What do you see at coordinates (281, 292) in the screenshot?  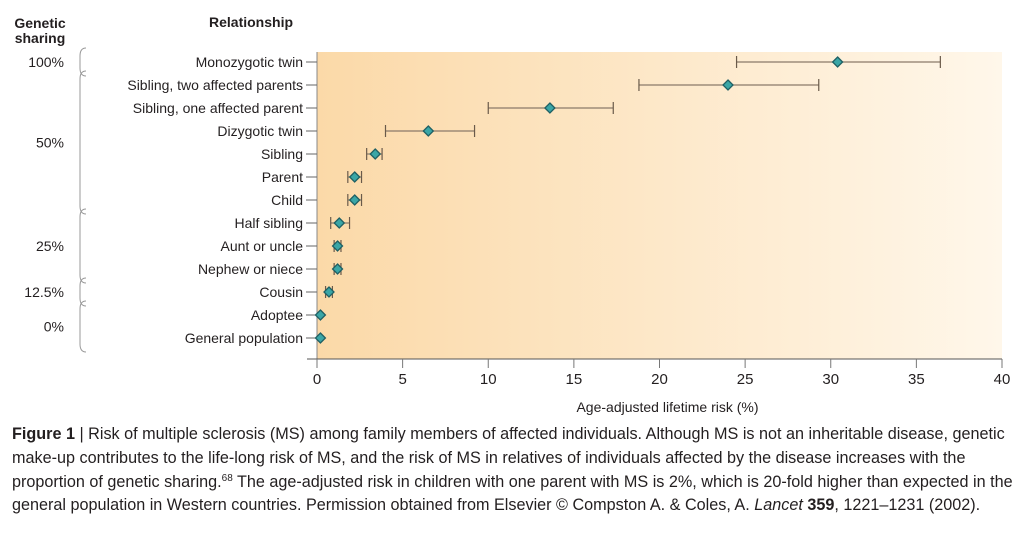 I see `y-tick-label: Cousin` at bounding box center [281, 292].